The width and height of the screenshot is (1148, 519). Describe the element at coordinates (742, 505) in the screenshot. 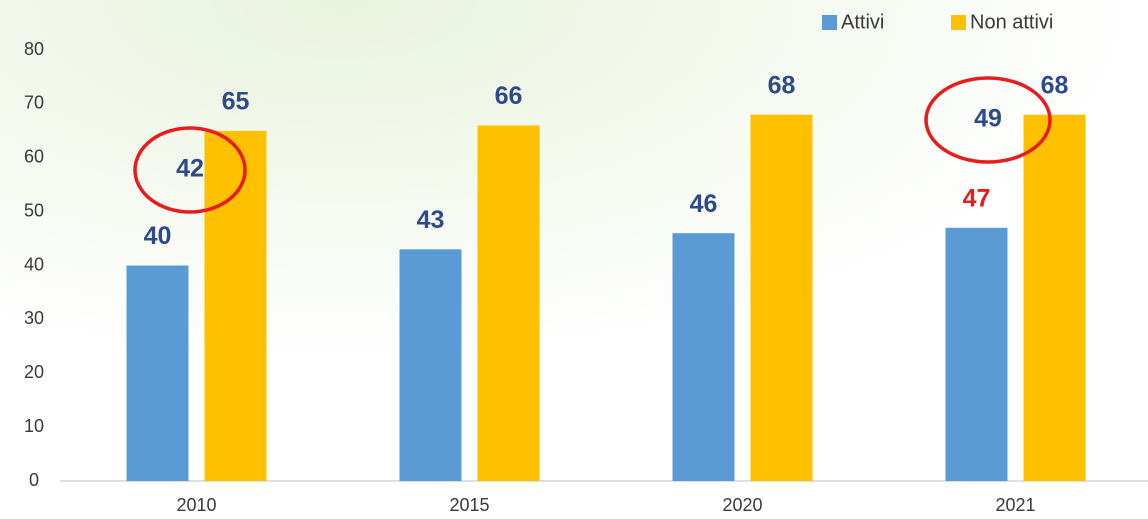

I see `x-tick-label: 2020` at that location.